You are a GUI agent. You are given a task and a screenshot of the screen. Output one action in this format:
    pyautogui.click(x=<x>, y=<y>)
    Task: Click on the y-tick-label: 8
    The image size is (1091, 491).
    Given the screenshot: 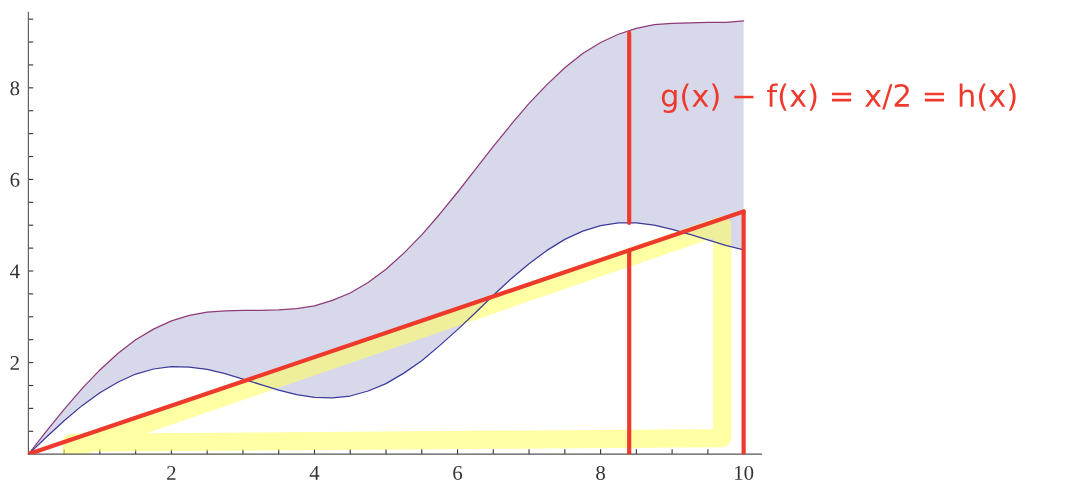 What is the action you would take?
    pyautogui.click(x=15, y=88)
    